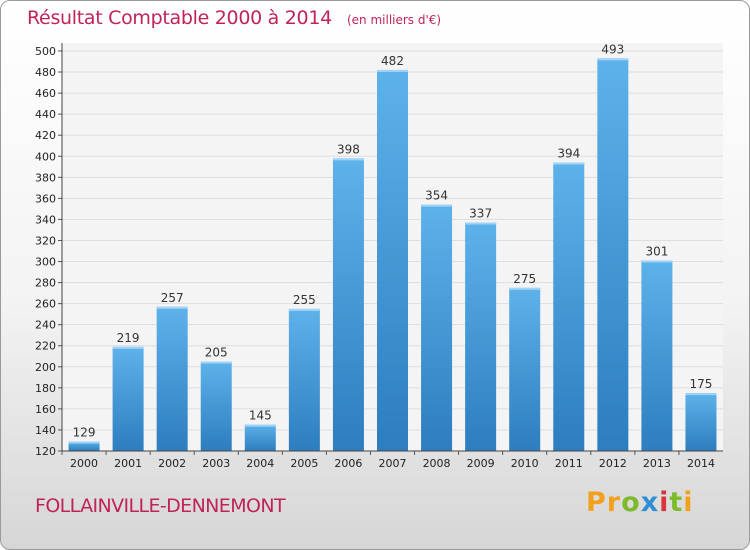 The height and width of the screenshot is (550, 750). Describe the element at coordinates (45, 325) in the screenshot. I see `y-tick-label: 240` at that location.